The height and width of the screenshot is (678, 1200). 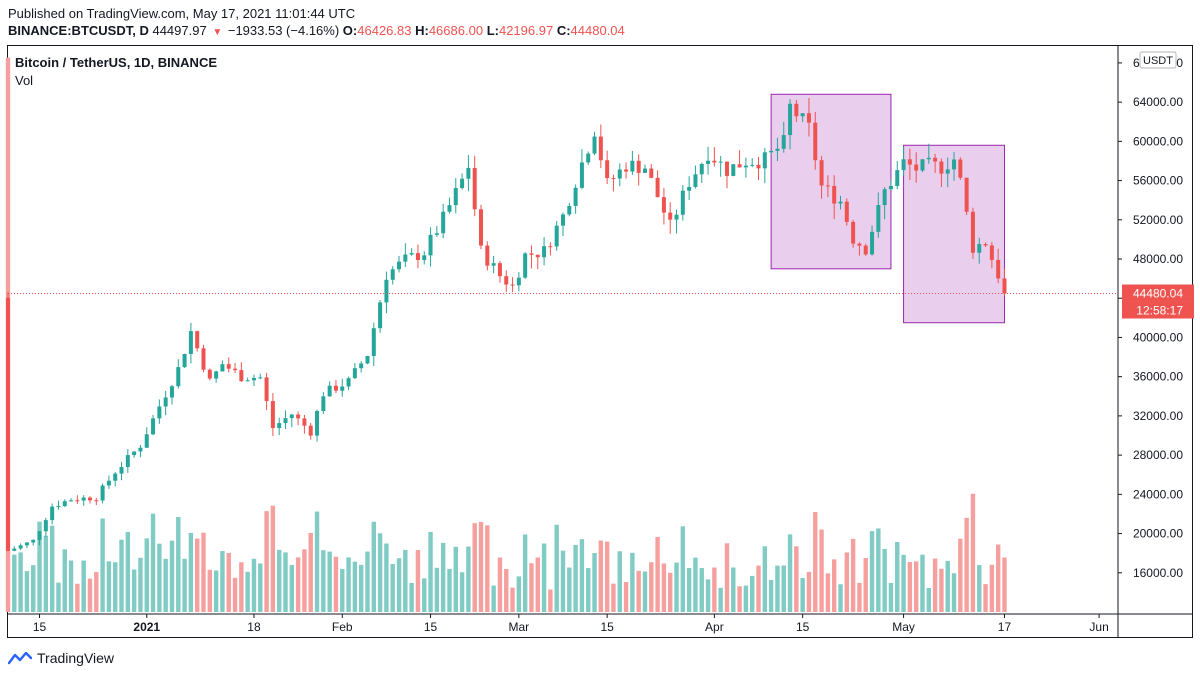 I want to click on y-tick-label: 60000.00, so click(x=1158, y=141).